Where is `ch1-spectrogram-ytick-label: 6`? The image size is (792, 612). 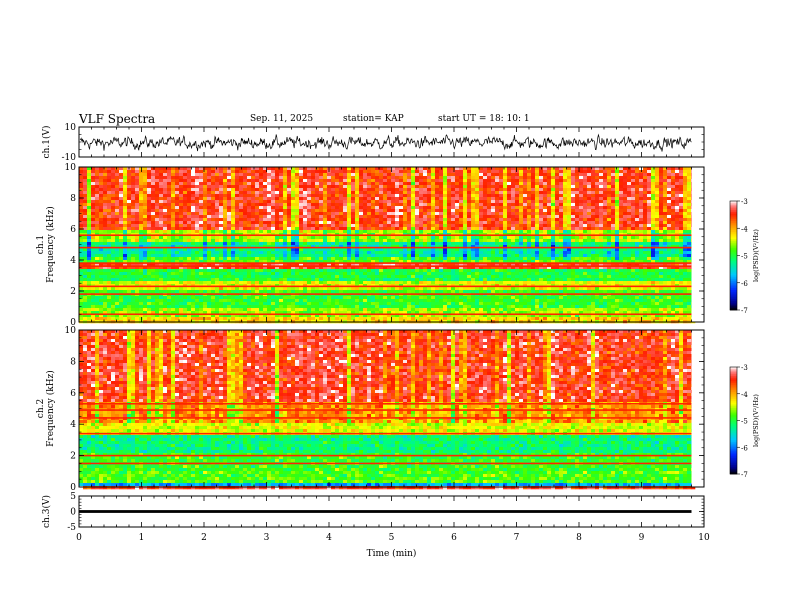 ch1-spectrogram-ytick-label: 6 is located at coordinates (73, 230).